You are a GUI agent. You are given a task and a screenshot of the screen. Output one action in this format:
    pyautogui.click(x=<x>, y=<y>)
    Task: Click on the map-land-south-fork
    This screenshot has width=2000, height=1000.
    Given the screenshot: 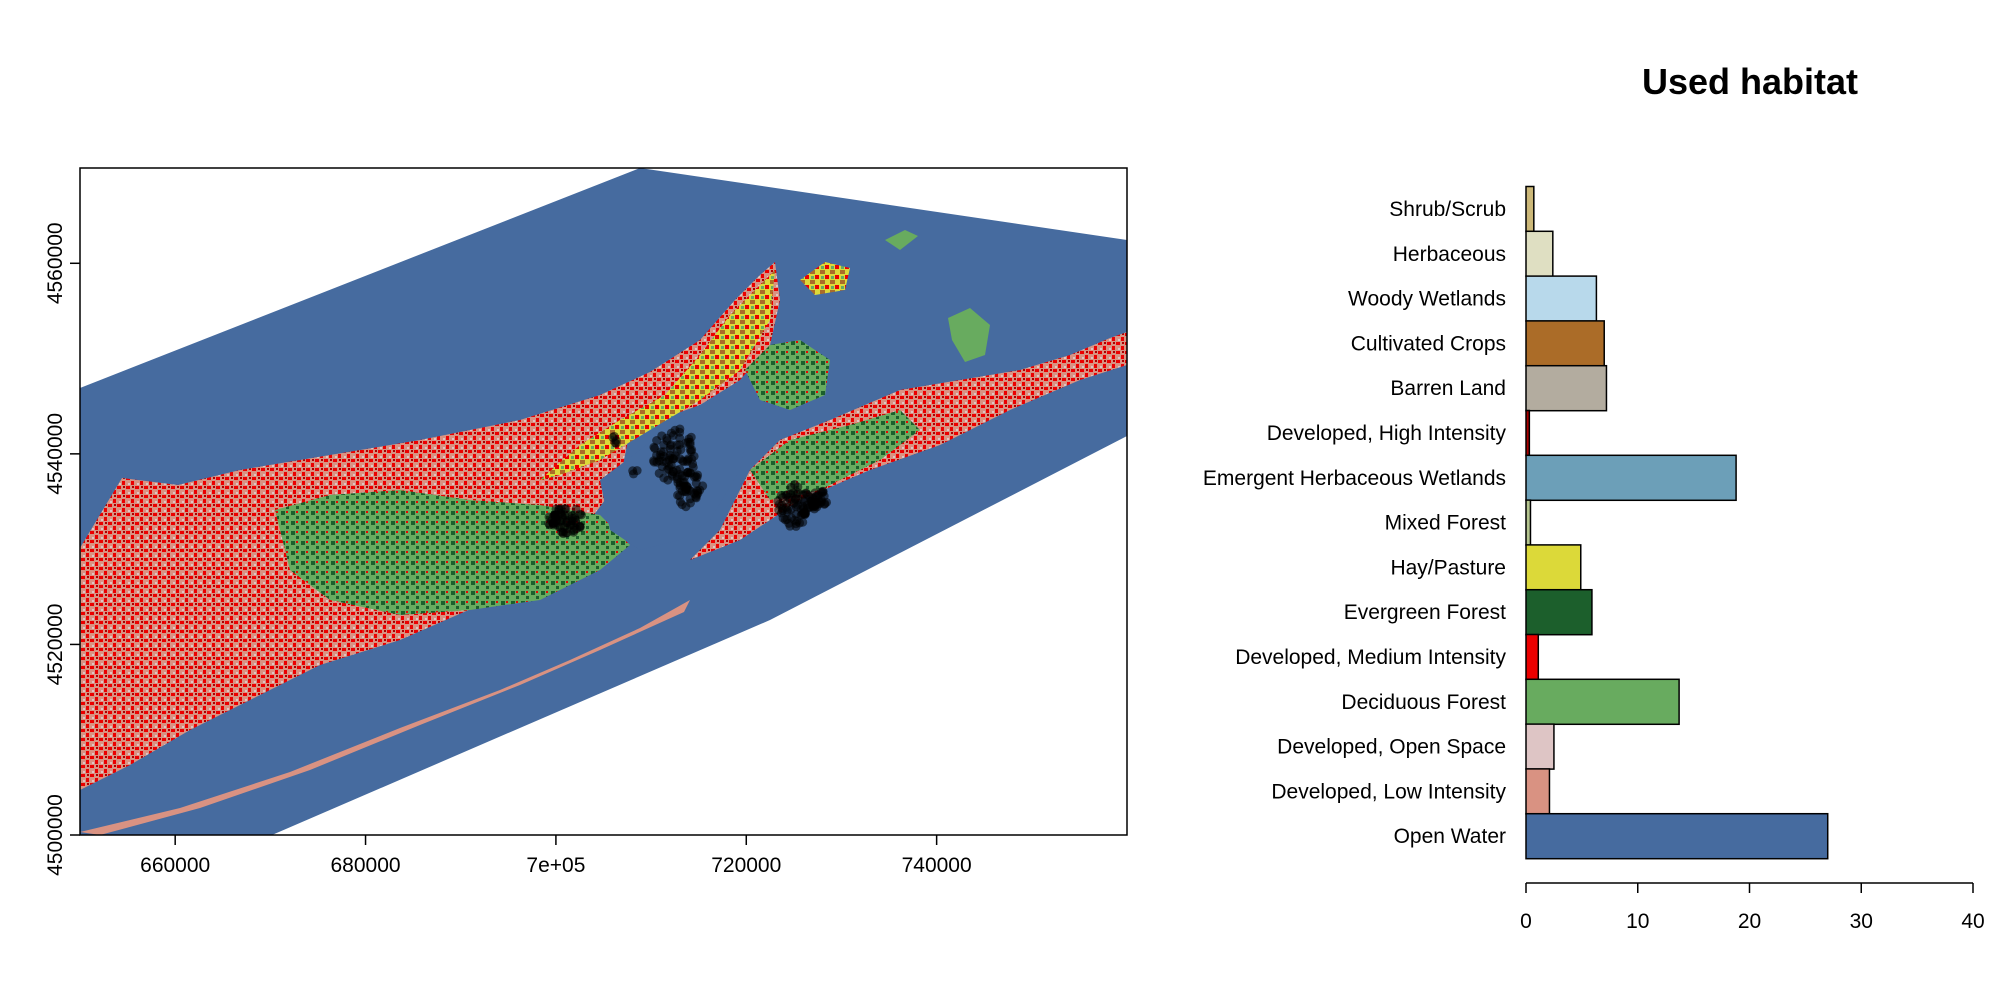 What is the action you would take?
    pyautogui.click(x=908, y=446)
    